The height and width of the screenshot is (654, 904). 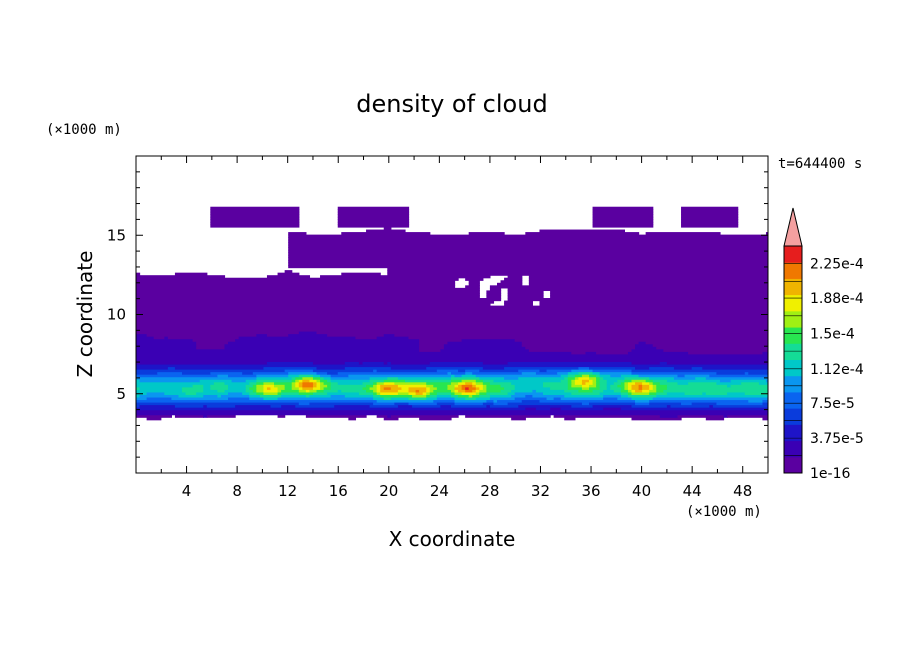 What do you see at coordinates (116, 235) in the screenshot?
I see `y-tick-label: 15` at bounding box center [116, 235].